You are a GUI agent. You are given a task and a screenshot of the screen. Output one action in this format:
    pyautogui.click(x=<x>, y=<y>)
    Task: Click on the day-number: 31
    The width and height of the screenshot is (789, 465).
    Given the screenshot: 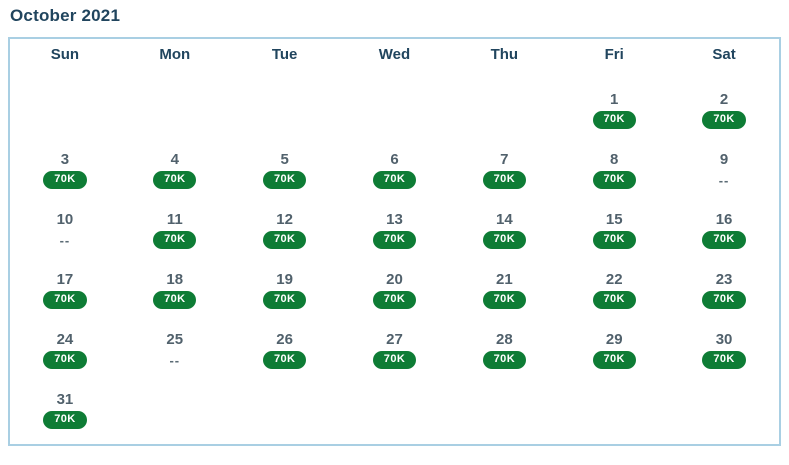 What is the action you would take?
    pyautogui.click(x=65, y=399)
    